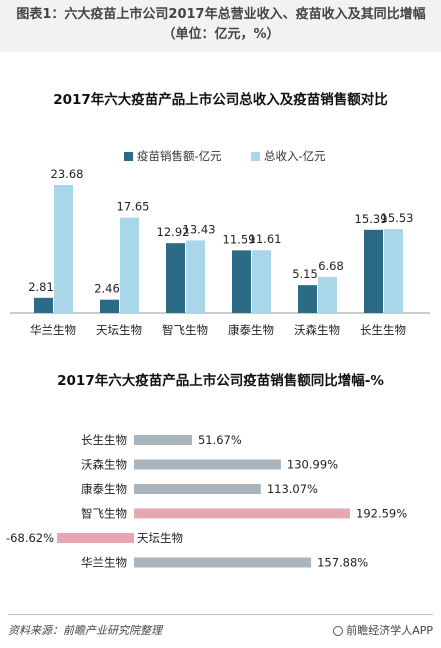 The width and height of the screenshot is (441, 648). Describe the element at coordinates (342, 563) in the screenshot. I see `data-label: 157.88%` at that location.